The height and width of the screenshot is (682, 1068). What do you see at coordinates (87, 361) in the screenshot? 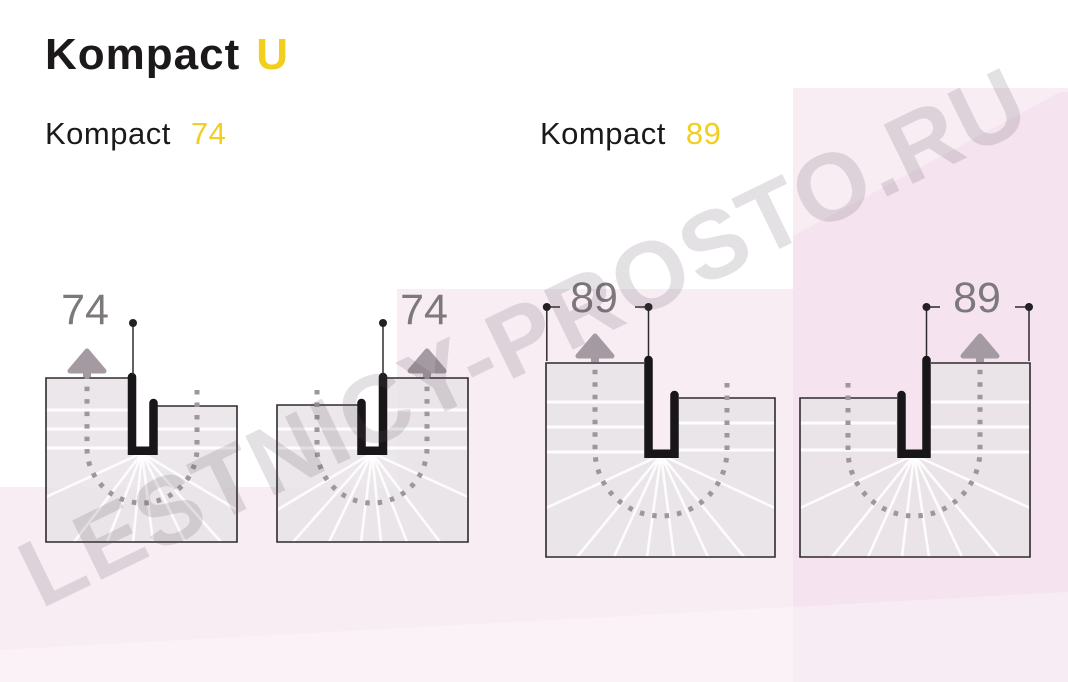
I see `up-arrow-icon` at bounding box center [87, 361].